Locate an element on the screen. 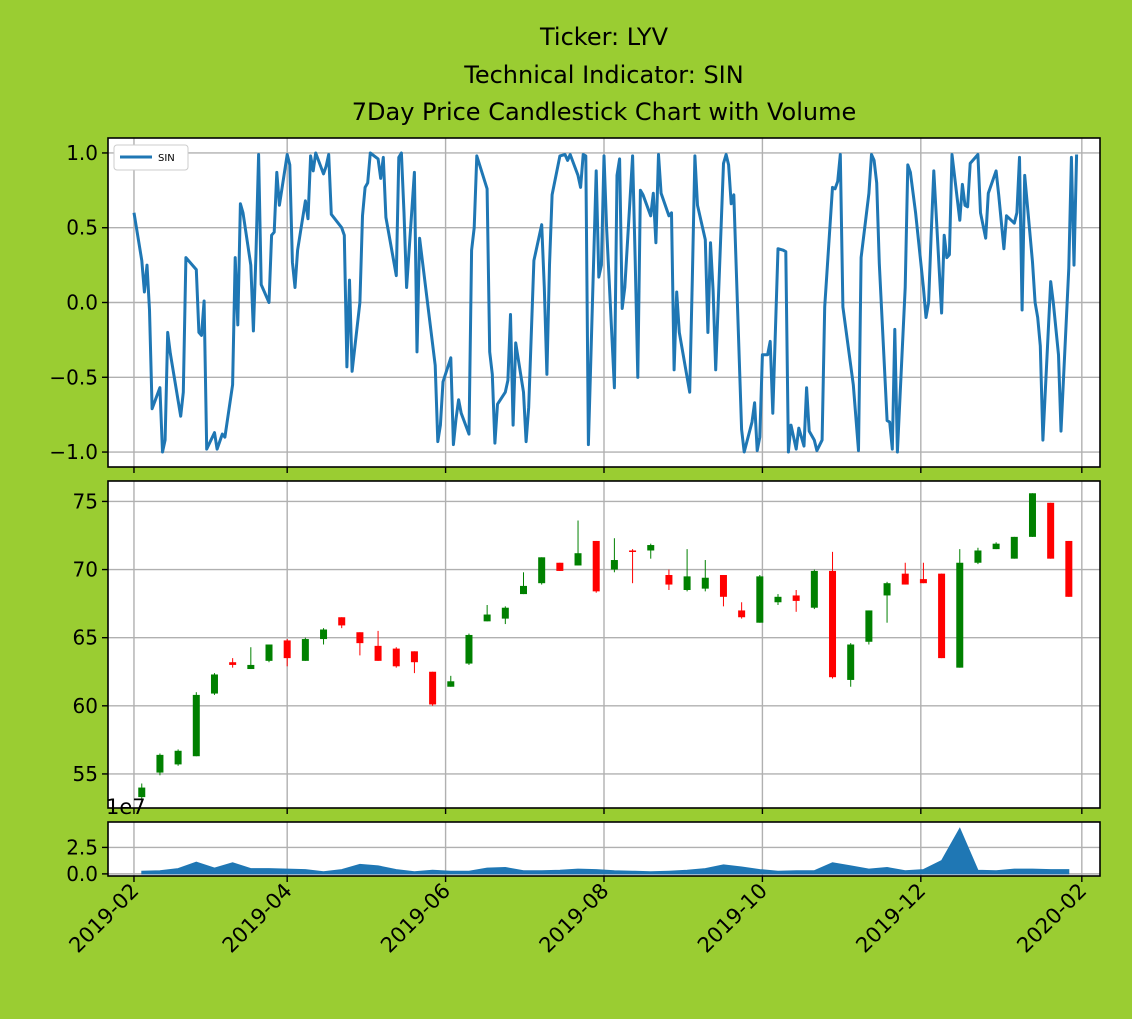 This screenshot has height=1019, width=1132. volume-series is located at coordinates (605, 851).